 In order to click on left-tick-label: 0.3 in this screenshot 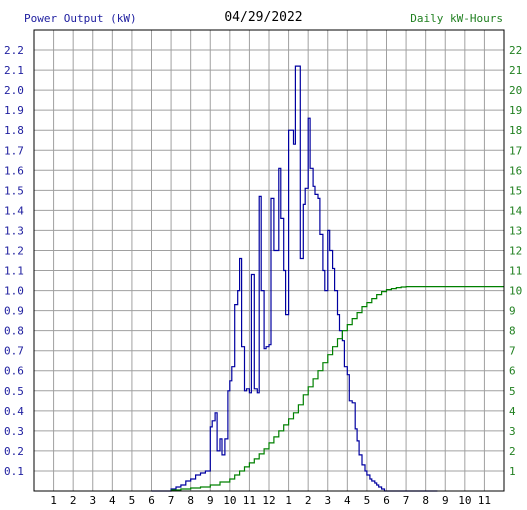, I will do `click(14, 431)`.